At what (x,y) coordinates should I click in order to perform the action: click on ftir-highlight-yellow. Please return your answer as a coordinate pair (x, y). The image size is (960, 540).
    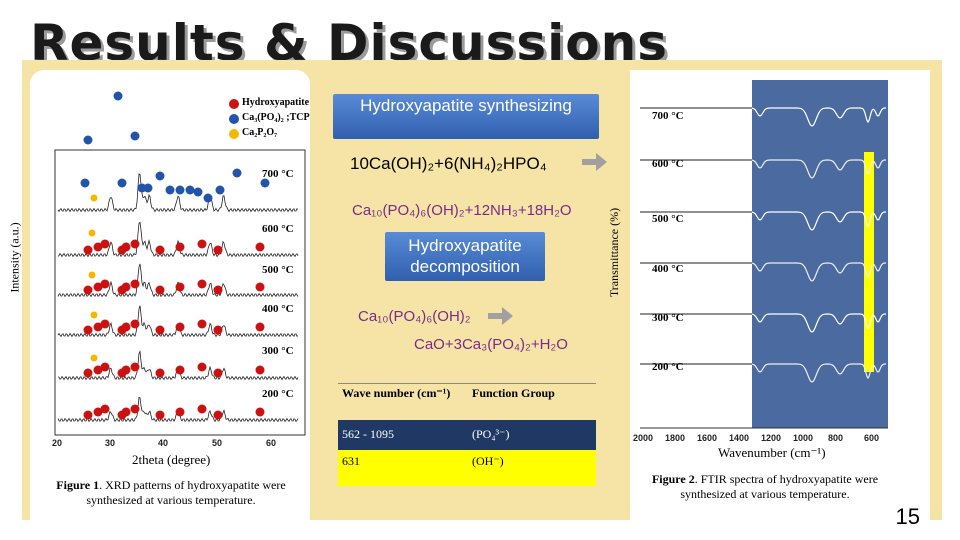
    Looking at the image, I should click on (869, 262).